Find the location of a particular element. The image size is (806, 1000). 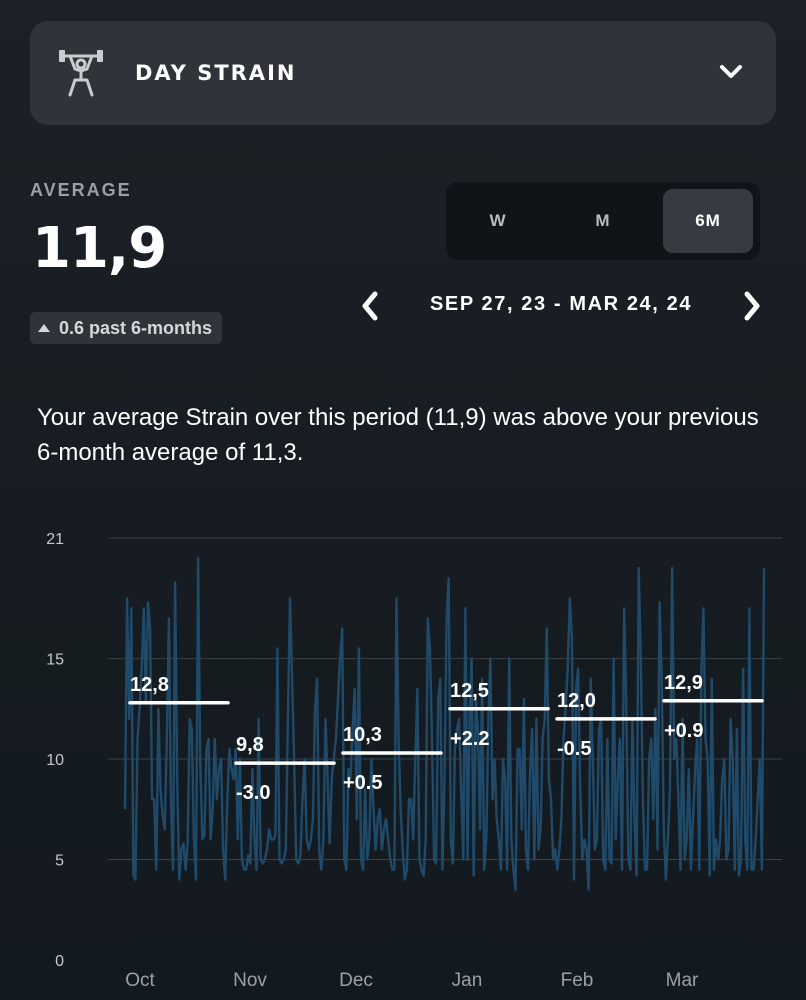

period-average-5: 12,9 +0.9 is located at coordinates (713, 707).